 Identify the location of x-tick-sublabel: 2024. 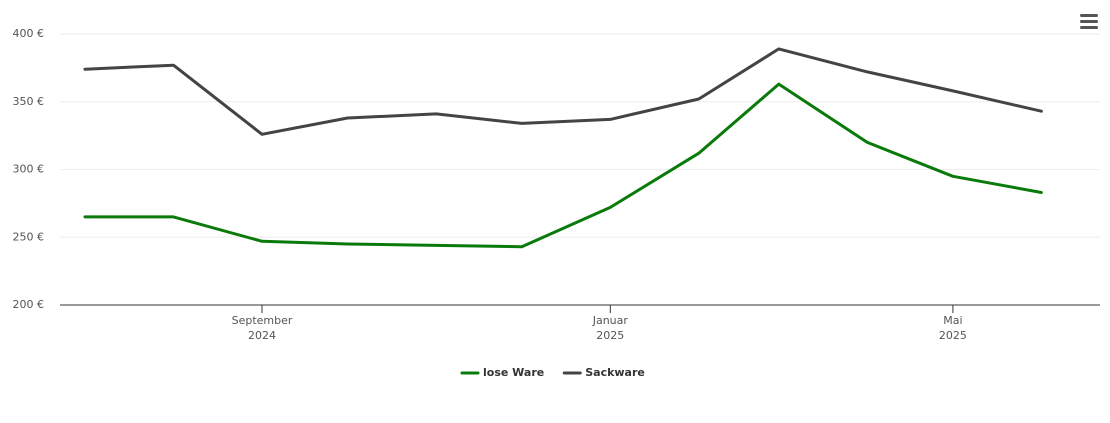
(262, 335).